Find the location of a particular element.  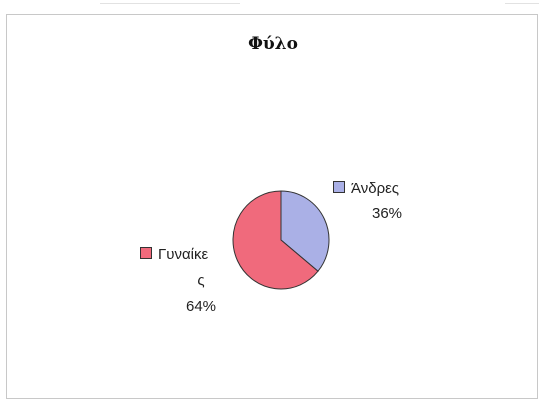

label-women: Γυναίκε is located at coordinates (174, 255).